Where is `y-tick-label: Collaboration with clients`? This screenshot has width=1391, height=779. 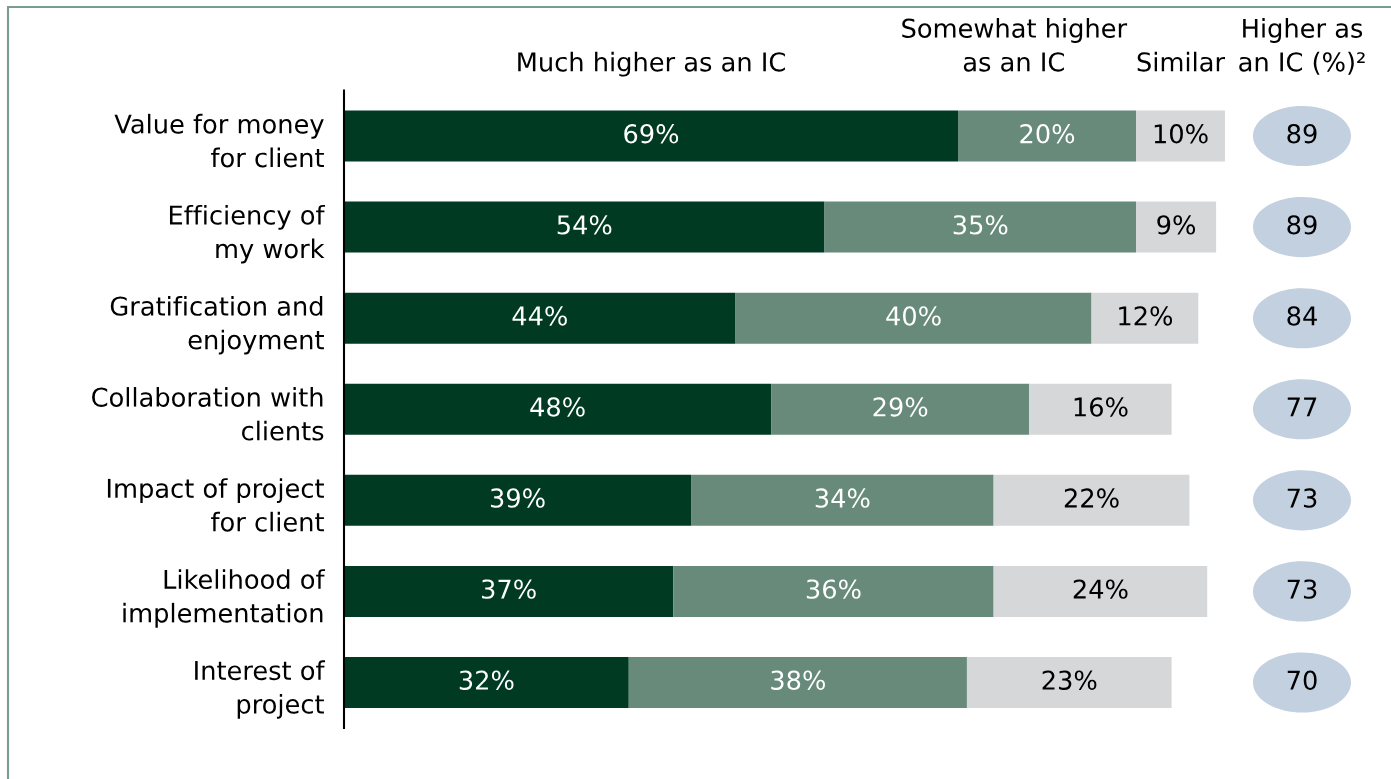 y-tick-label: Collaboration with clients is located at coordinates (208, 414).